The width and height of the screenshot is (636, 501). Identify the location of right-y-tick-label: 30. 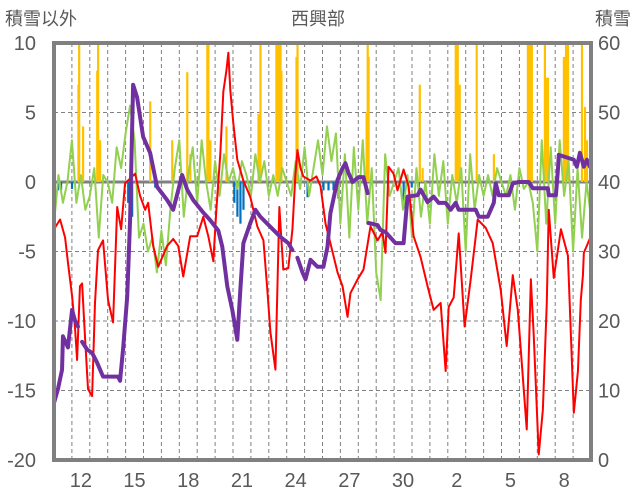
(609, 253).